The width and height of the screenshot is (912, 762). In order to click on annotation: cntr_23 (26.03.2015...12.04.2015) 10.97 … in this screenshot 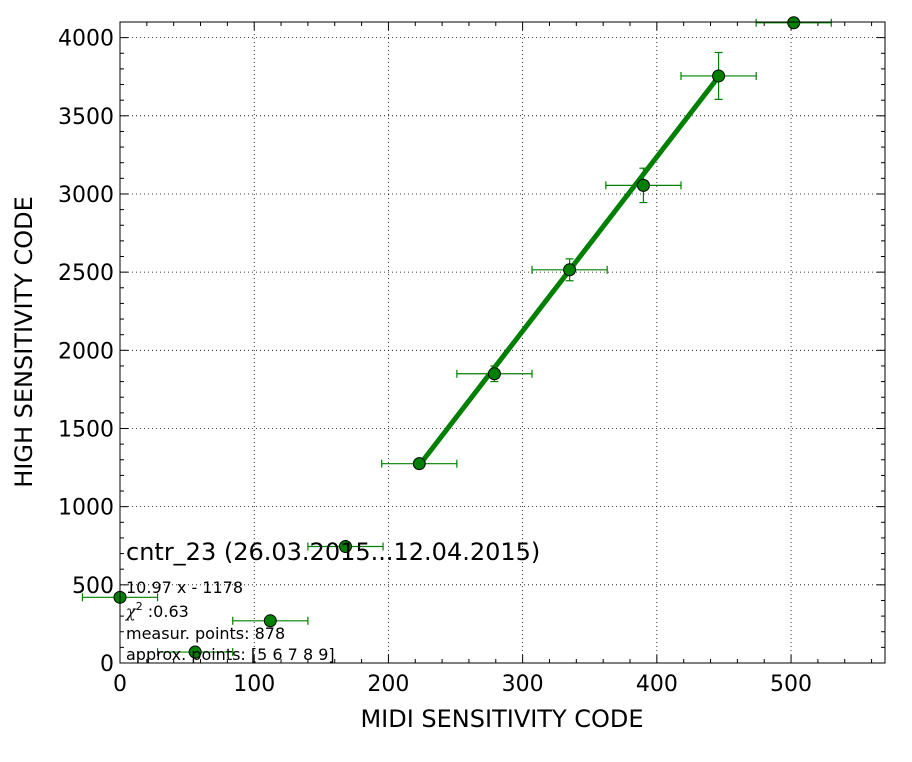, I will do `click(332, 601)`.